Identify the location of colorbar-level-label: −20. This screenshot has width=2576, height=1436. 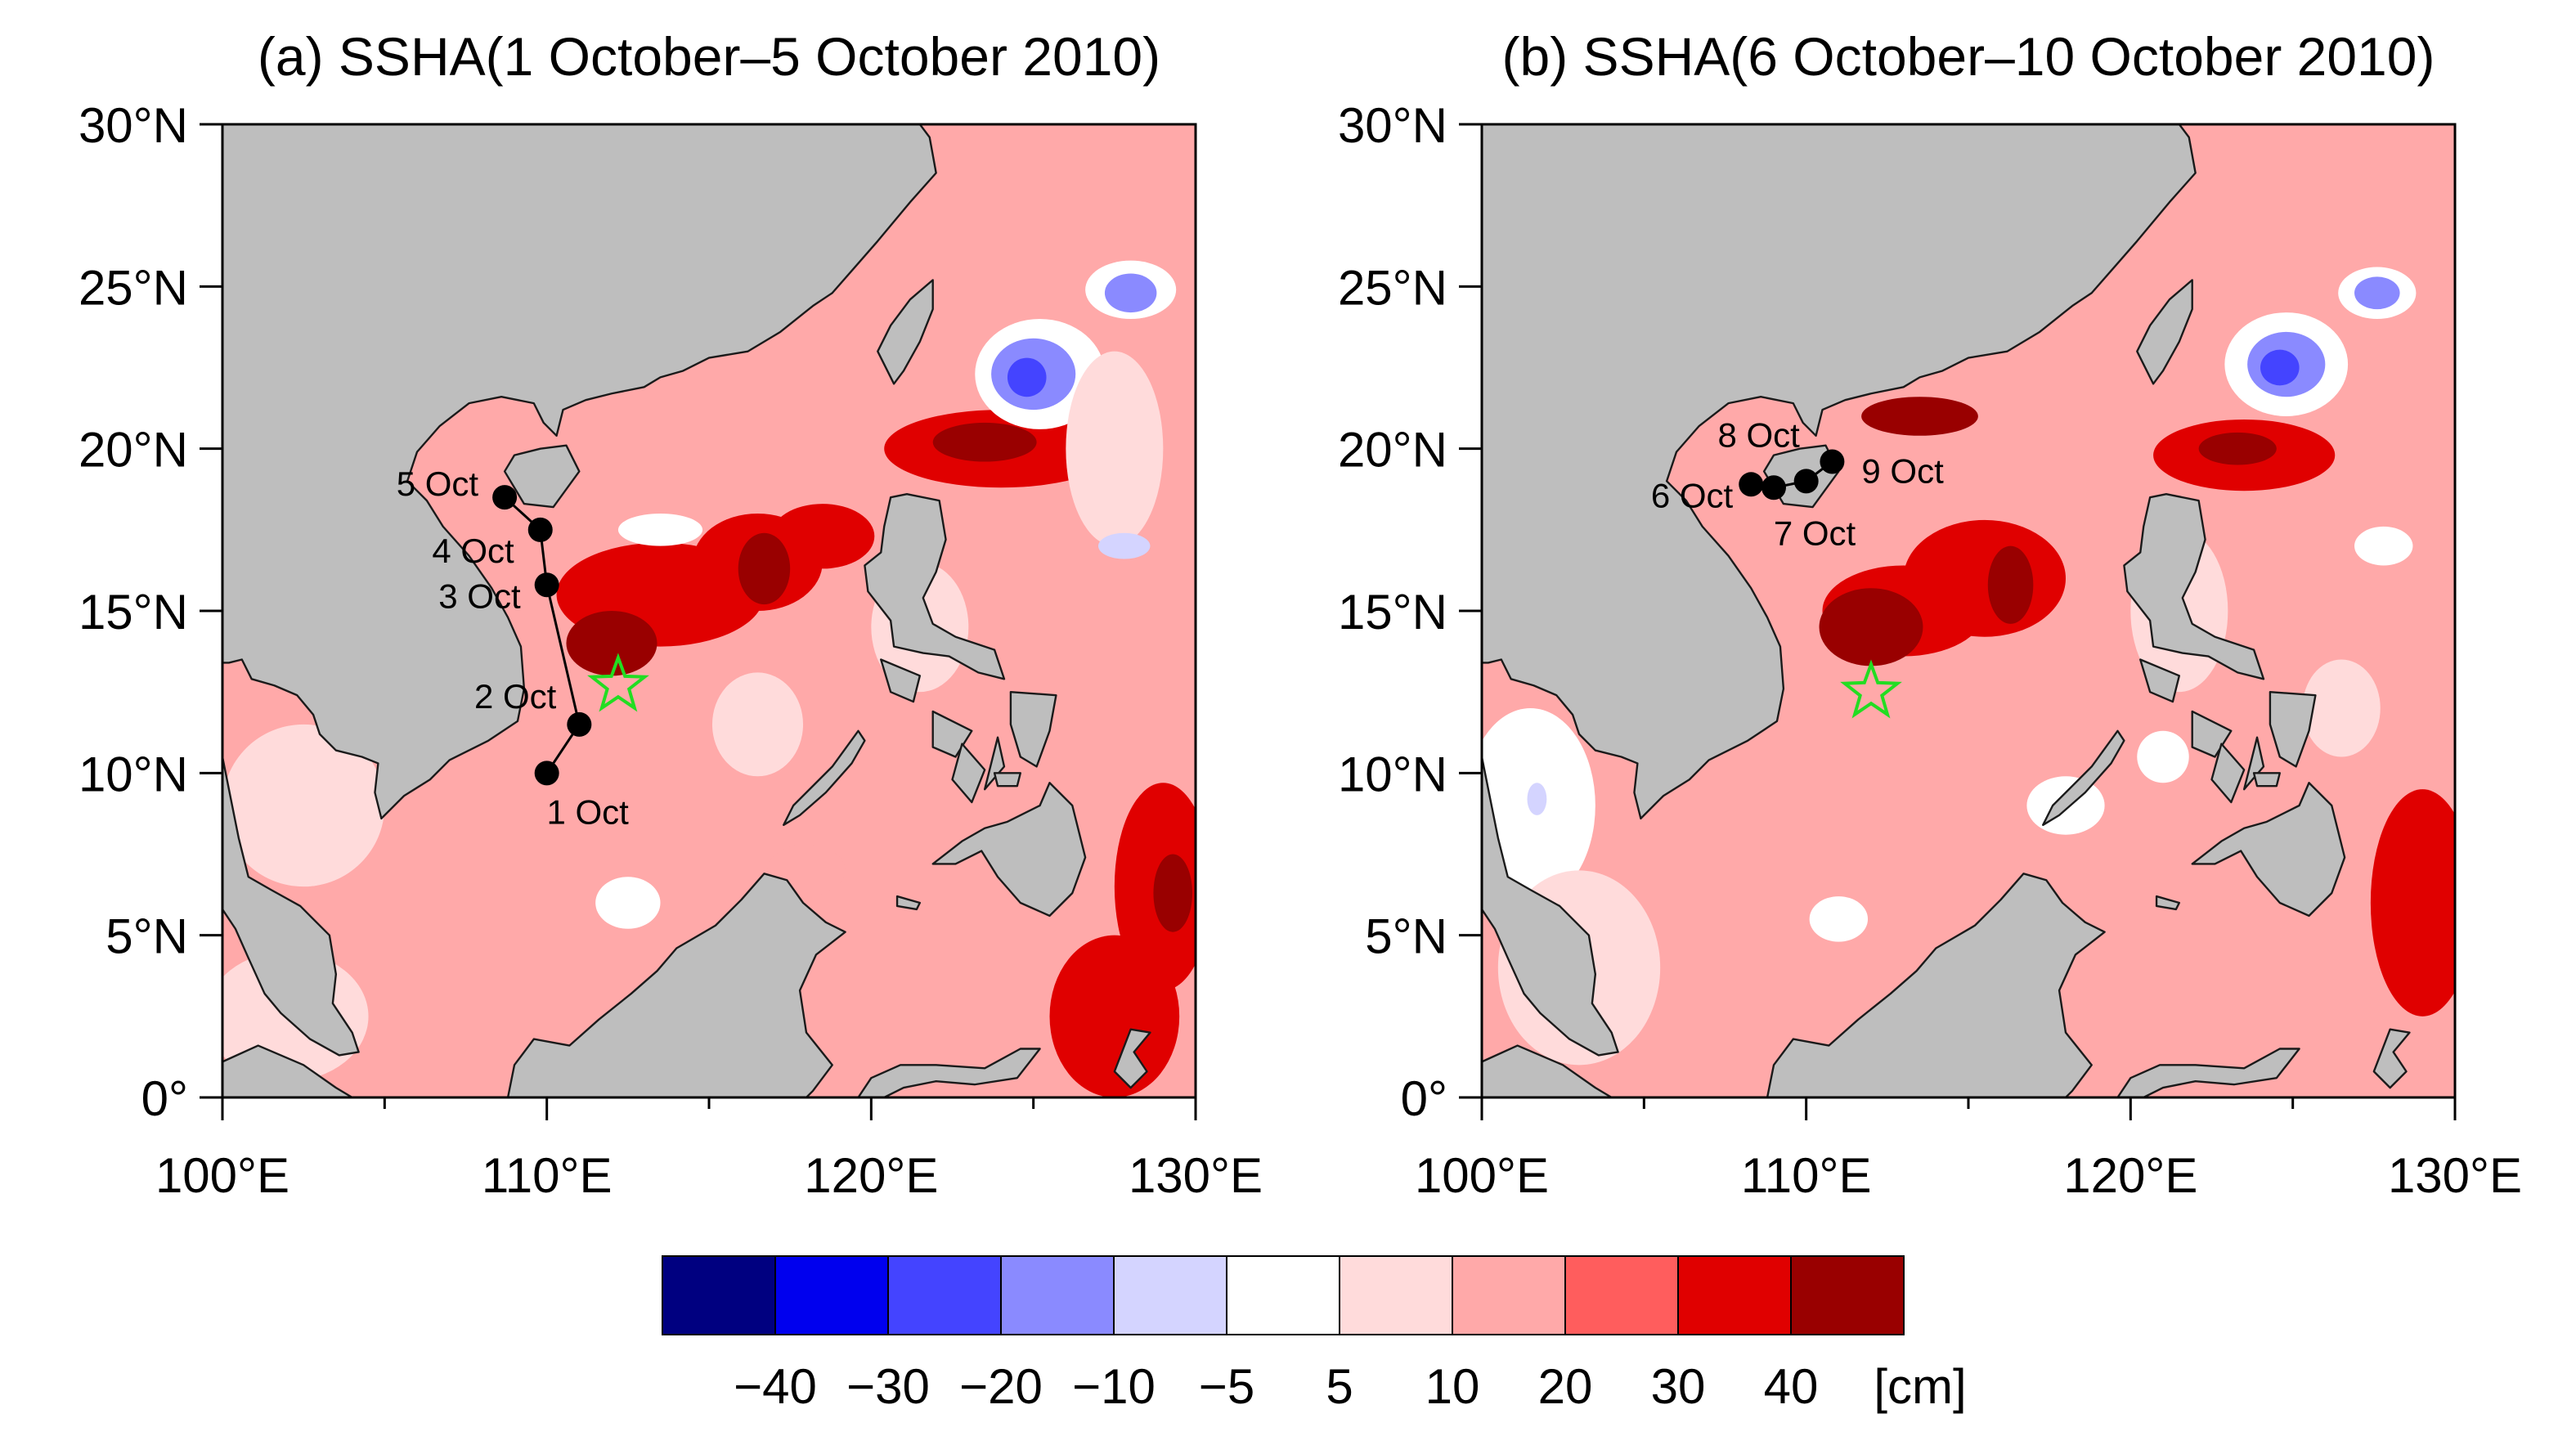
(1001, 1386).